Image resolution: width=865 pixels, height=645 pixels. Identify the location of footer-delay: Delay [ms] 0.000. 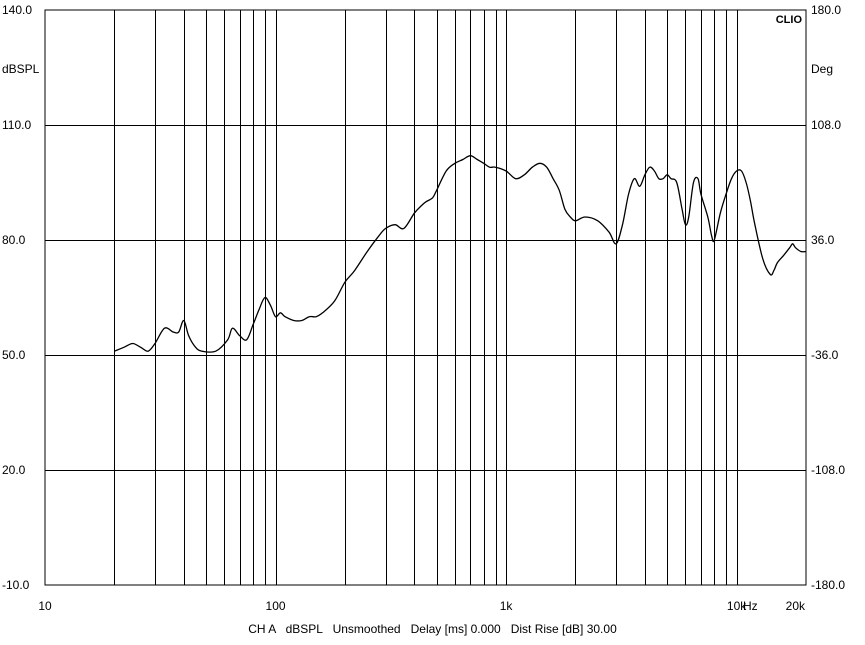
(455, 629).